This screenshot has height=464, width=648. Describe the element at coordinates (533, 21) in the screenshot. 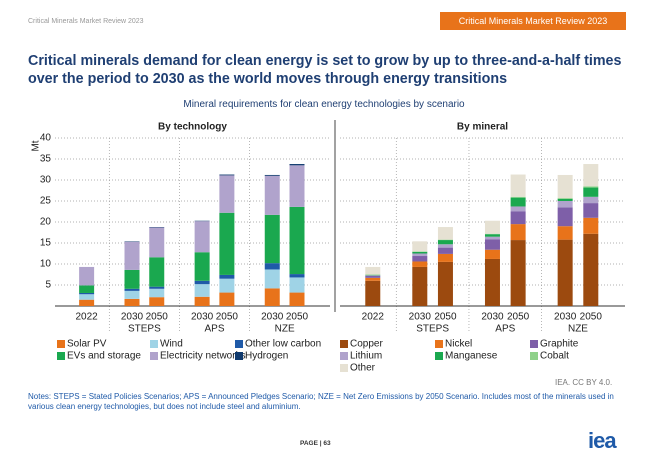

I see `header-badge: Critical Minerals Market Review 2023` at that location.